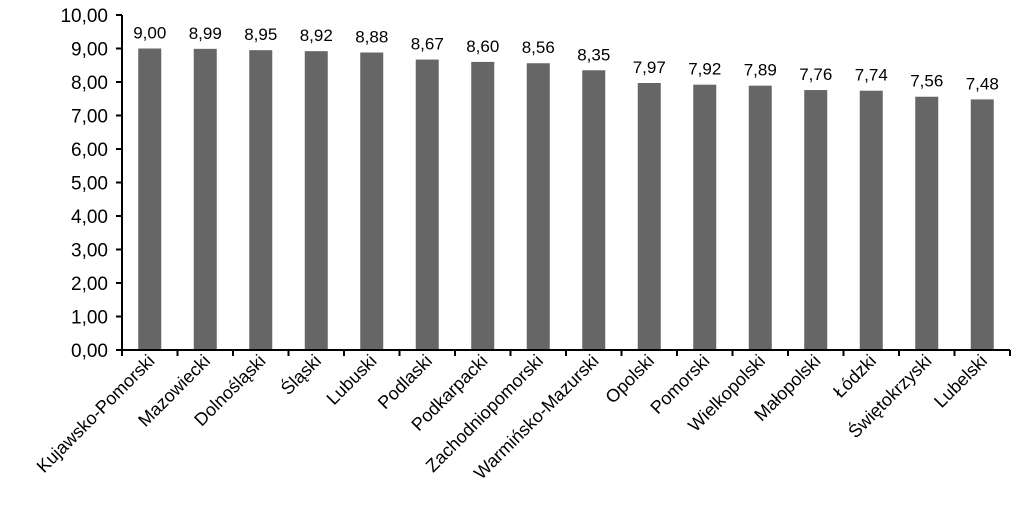 Image resolution: width=1023 pixels, height=531 pixels. What do you see at coordinates (89, 150) in the screenshot?
I see `y-tick-label: 6,00` at bounding box center [89, 150].